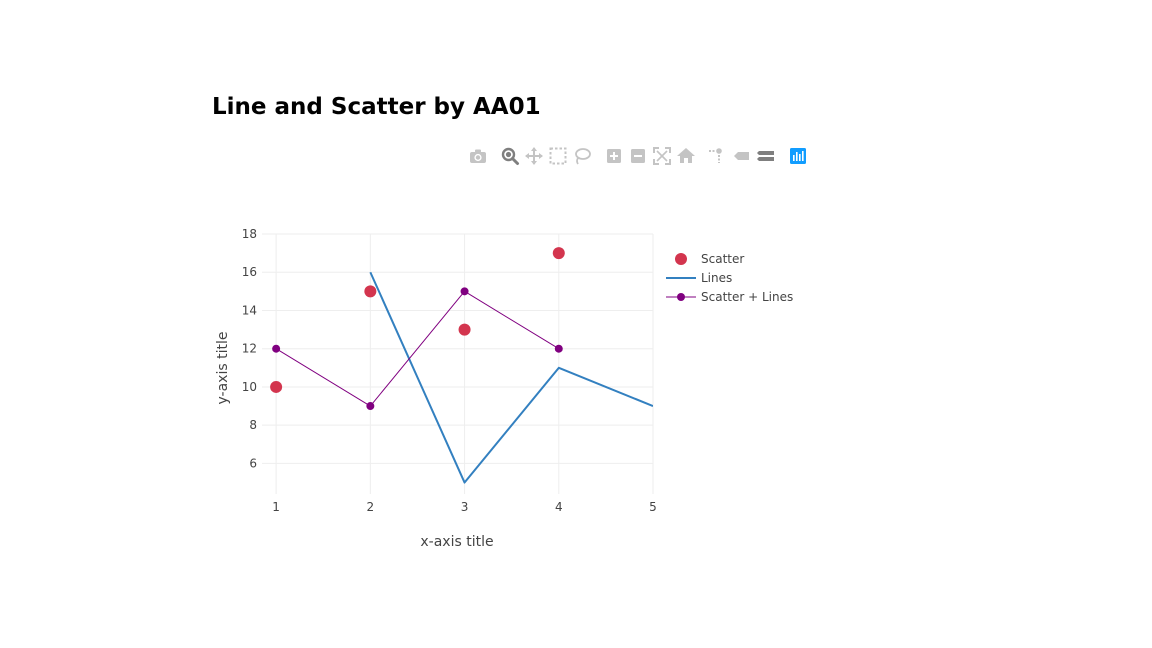  Describe the element at coordinates (722, 259) in the screenshot. I see `legend-label: Scatter` at that location.